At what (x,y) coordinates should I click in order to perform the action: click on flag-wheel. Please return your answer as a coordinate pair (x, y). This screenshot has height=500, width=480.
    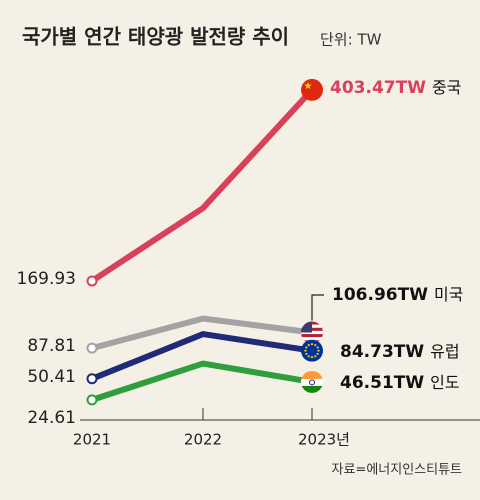
    Looking at the image, I should click on (312, 382).